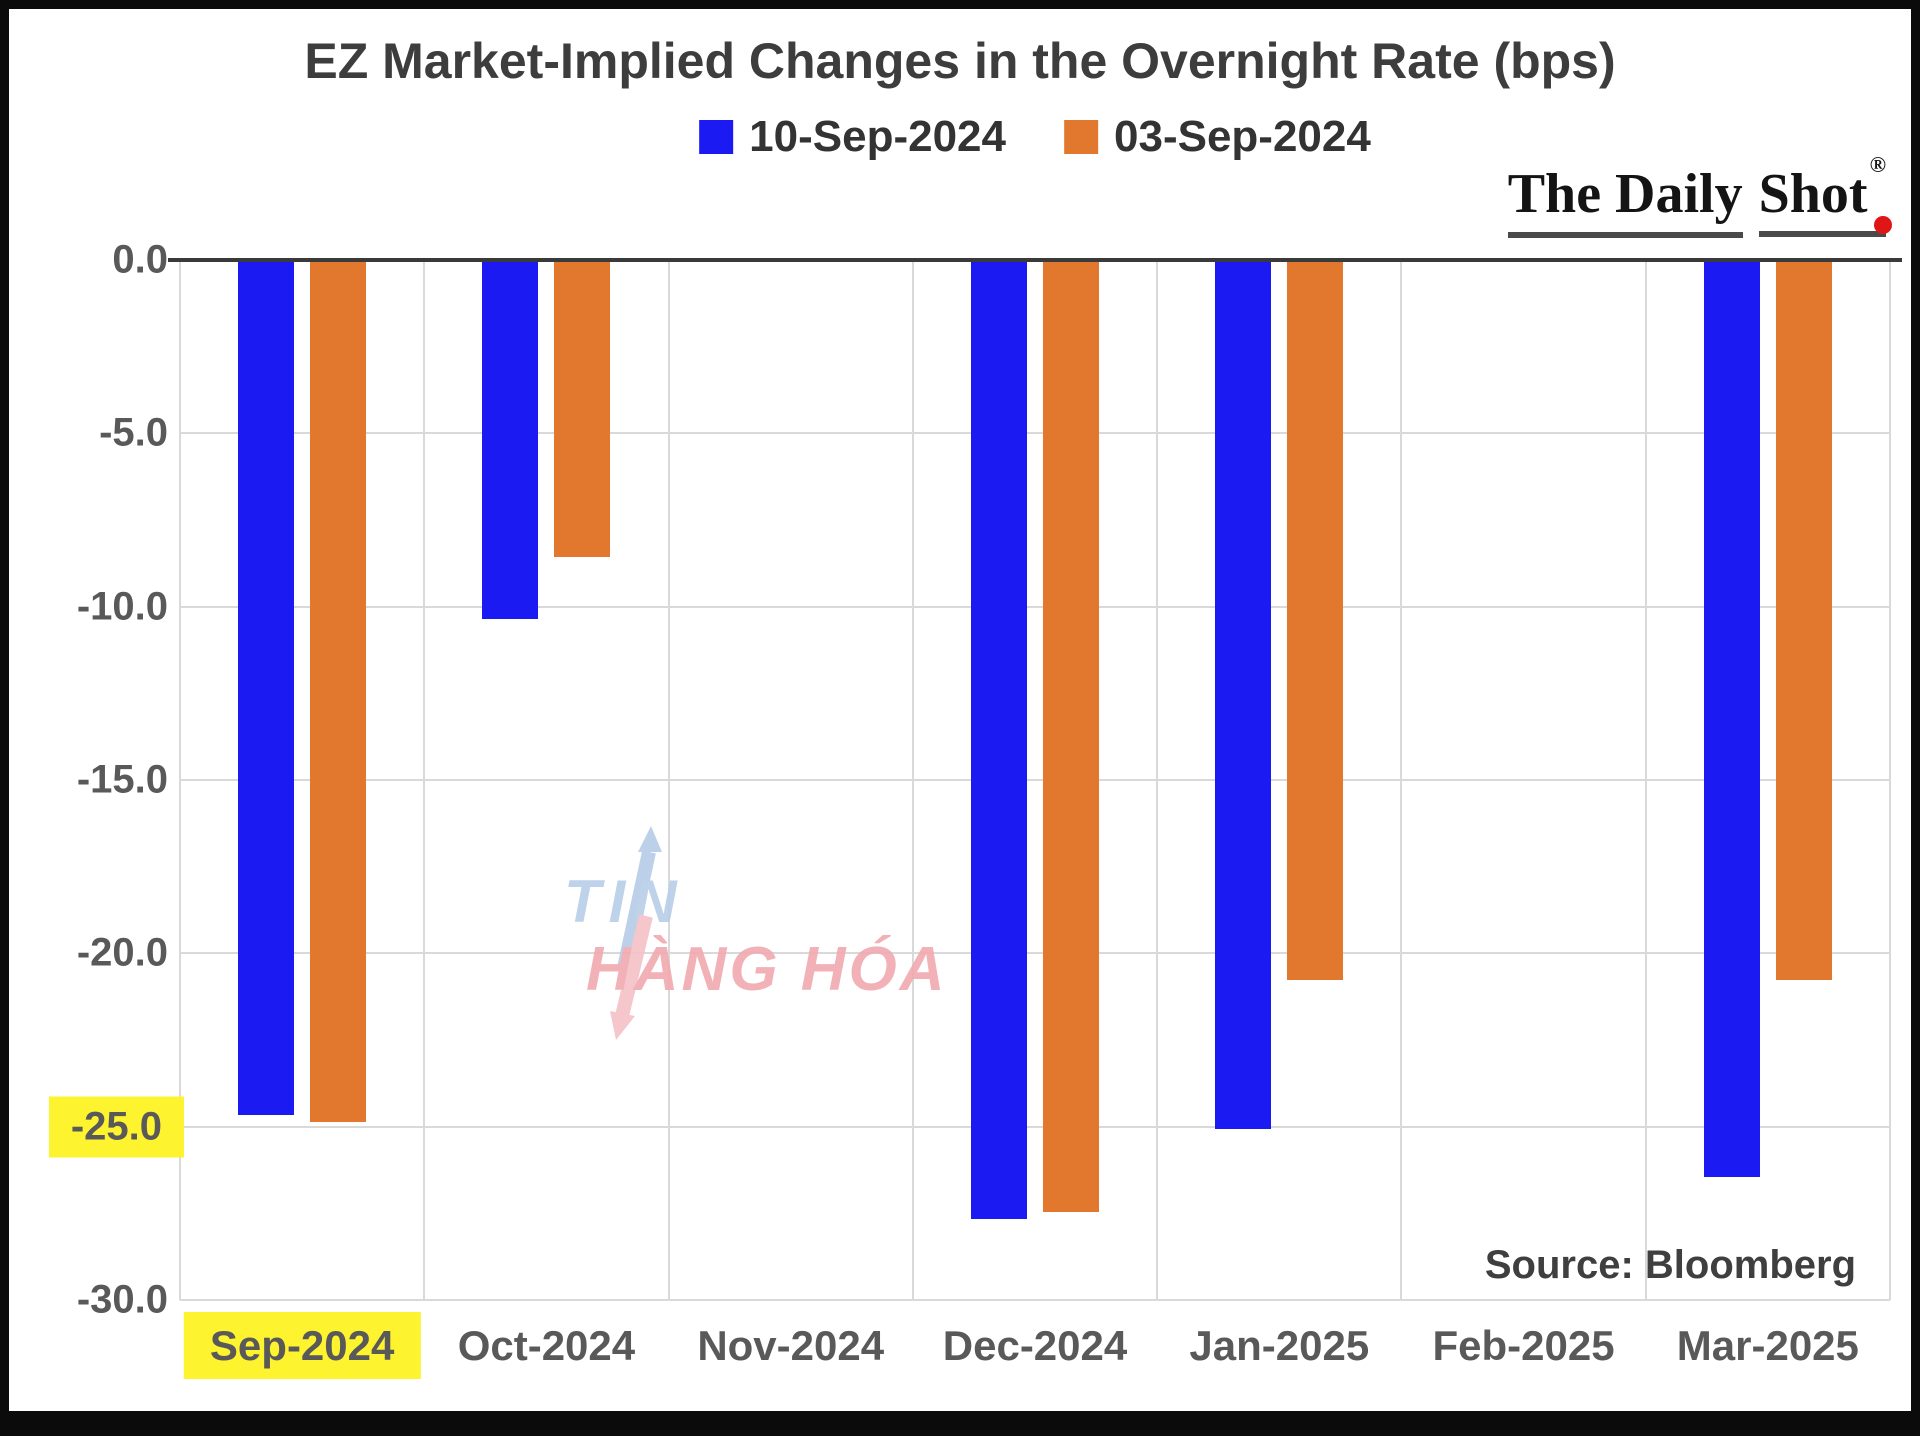 This screenshot has width=1920, height=1436. What do you see at coordinates (1035, 953) in the screenshot?
I see `hgridline--20.0` at bounding box center [1035, 953].